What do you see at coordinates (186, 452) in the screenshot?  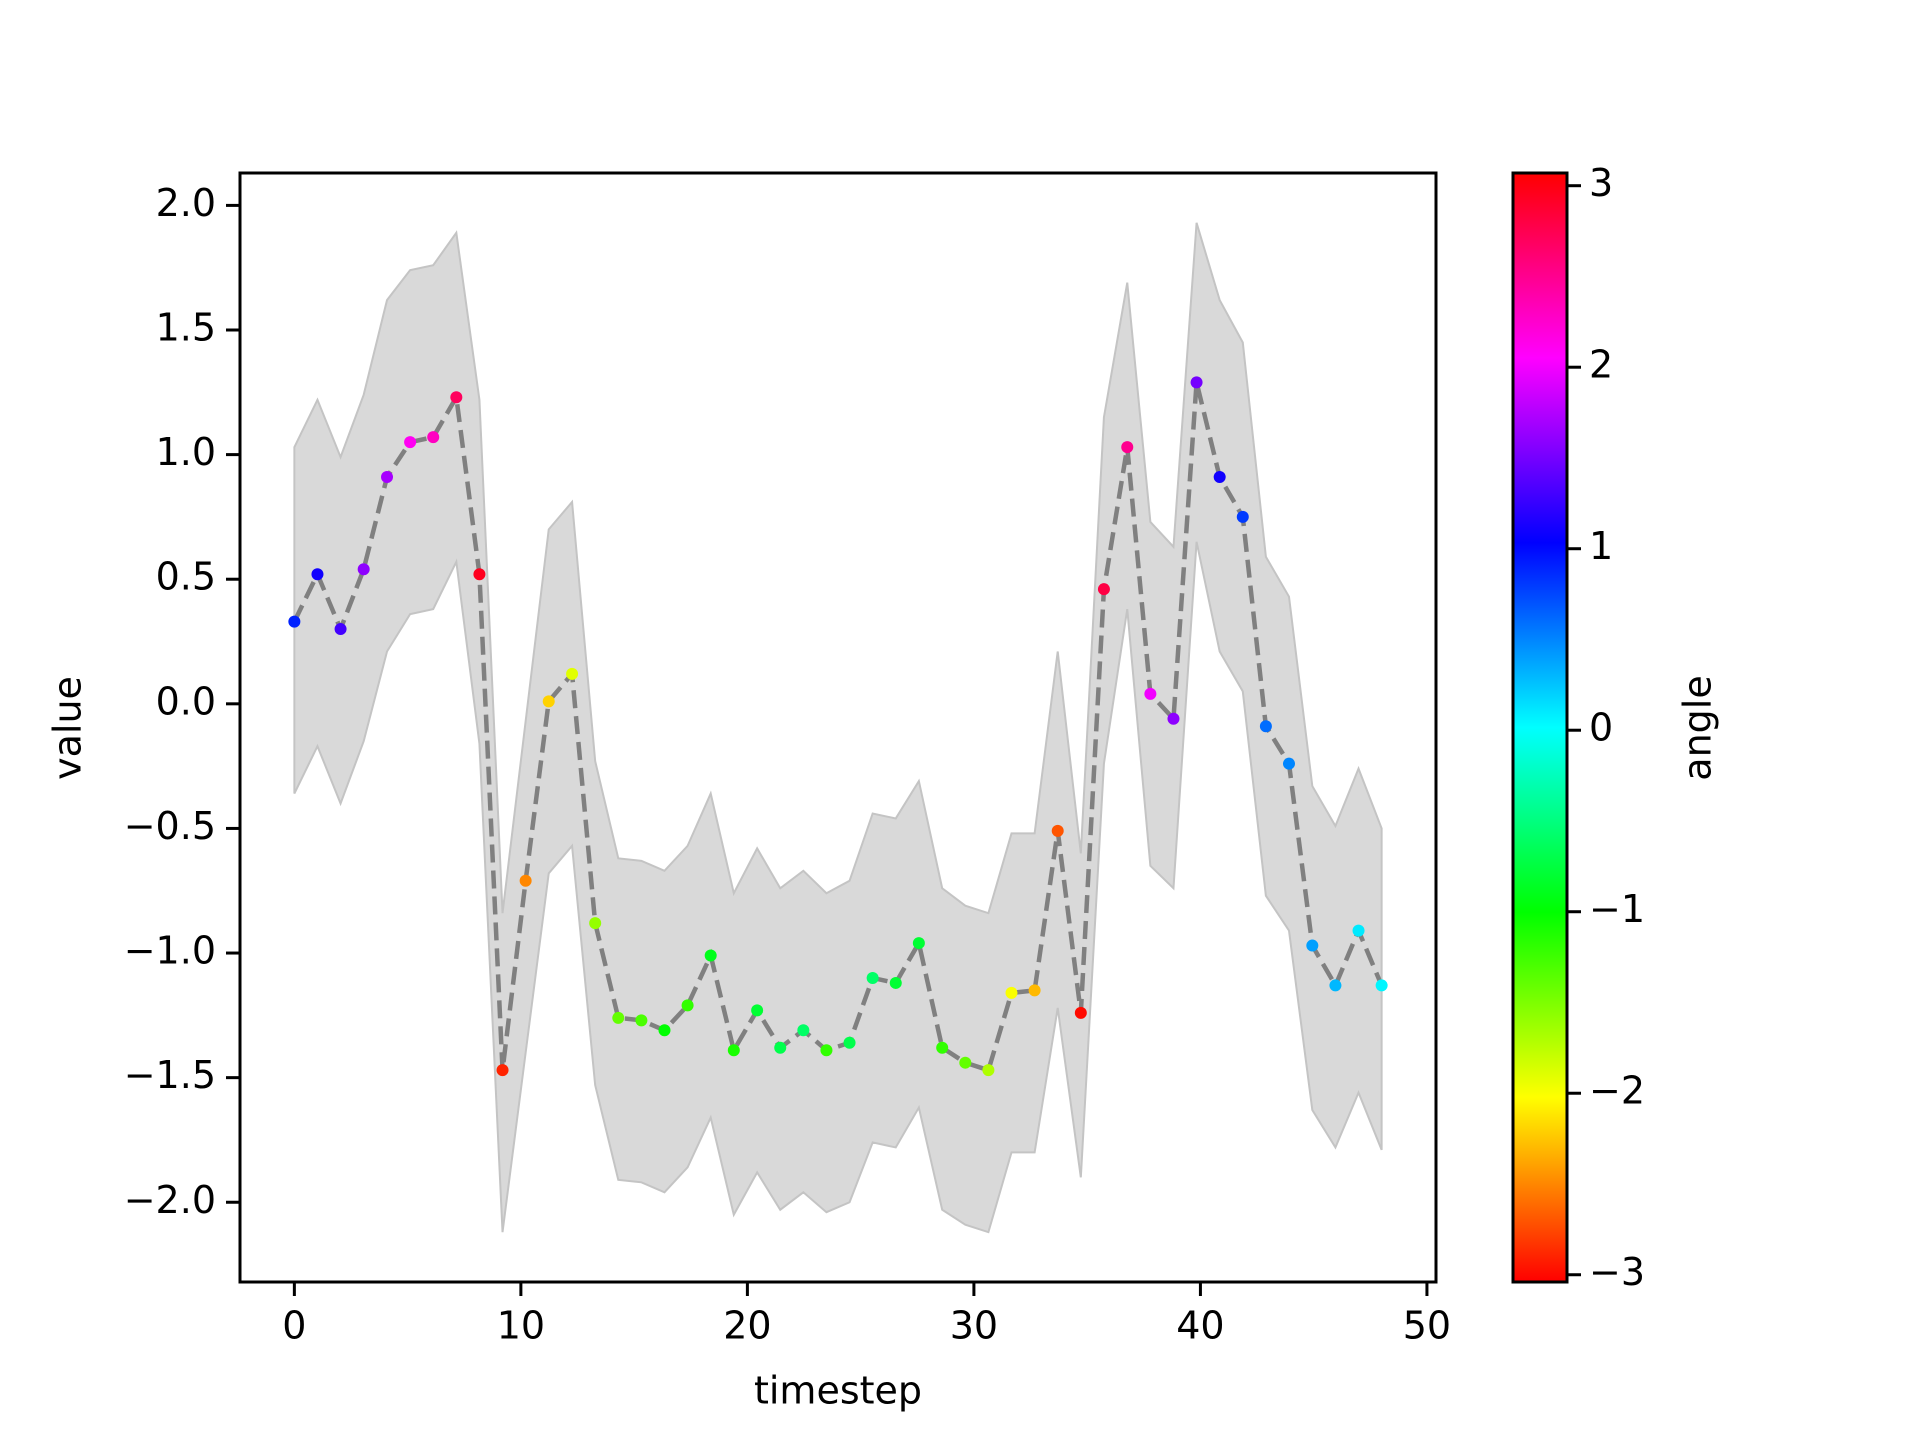 I see `y-tick-label: 1.0` at bounding box center [186, 452].